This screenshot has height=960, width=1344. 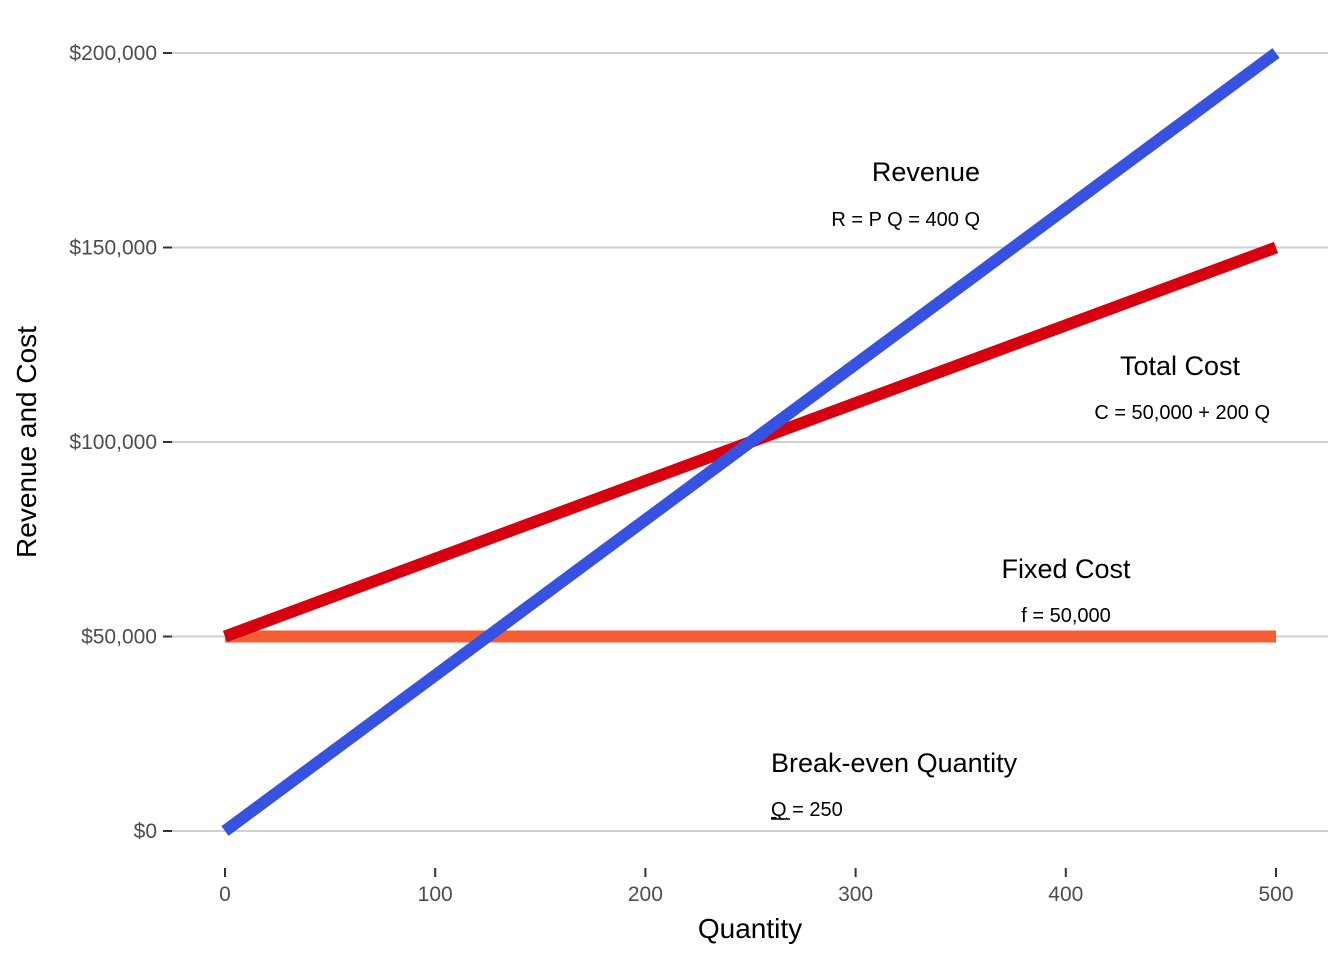 I want to click on y-axis-title: Revenue and Cost, so click(x=26, y=442).